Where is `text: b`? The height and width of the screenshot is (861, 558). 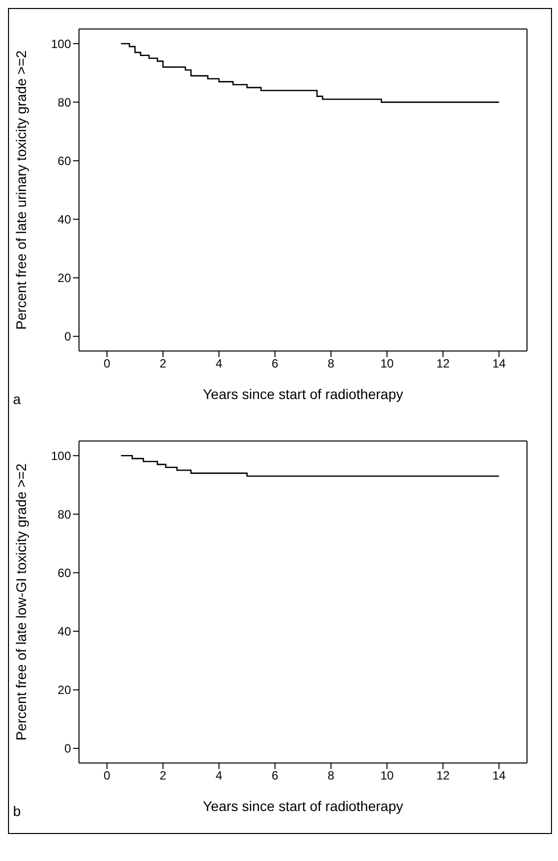
text: b is located at coordinates (17, 811).